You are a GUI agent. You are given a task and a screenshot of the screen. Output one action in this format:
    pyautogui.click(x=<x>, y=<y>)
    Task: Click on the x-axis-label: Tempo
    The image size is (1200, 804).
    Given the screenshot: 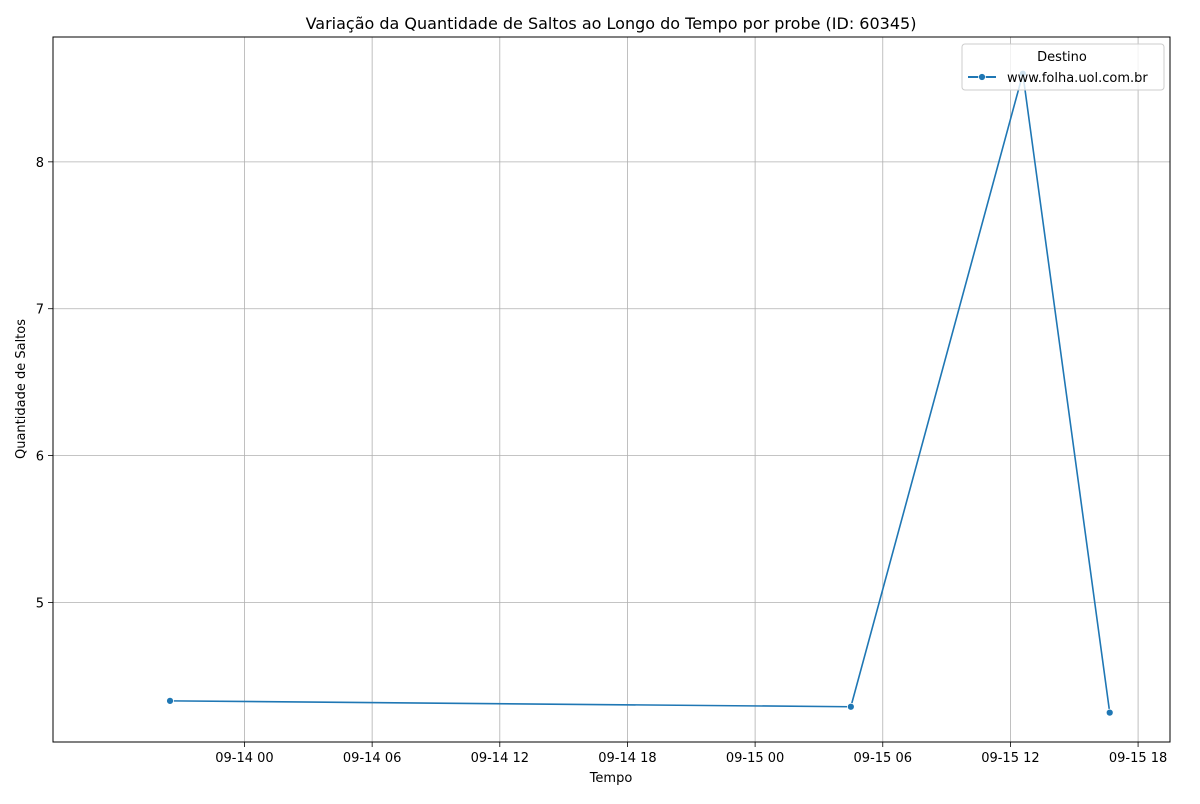 What is the action you would take?
    pyautogui.click(x=611, y=778)
    